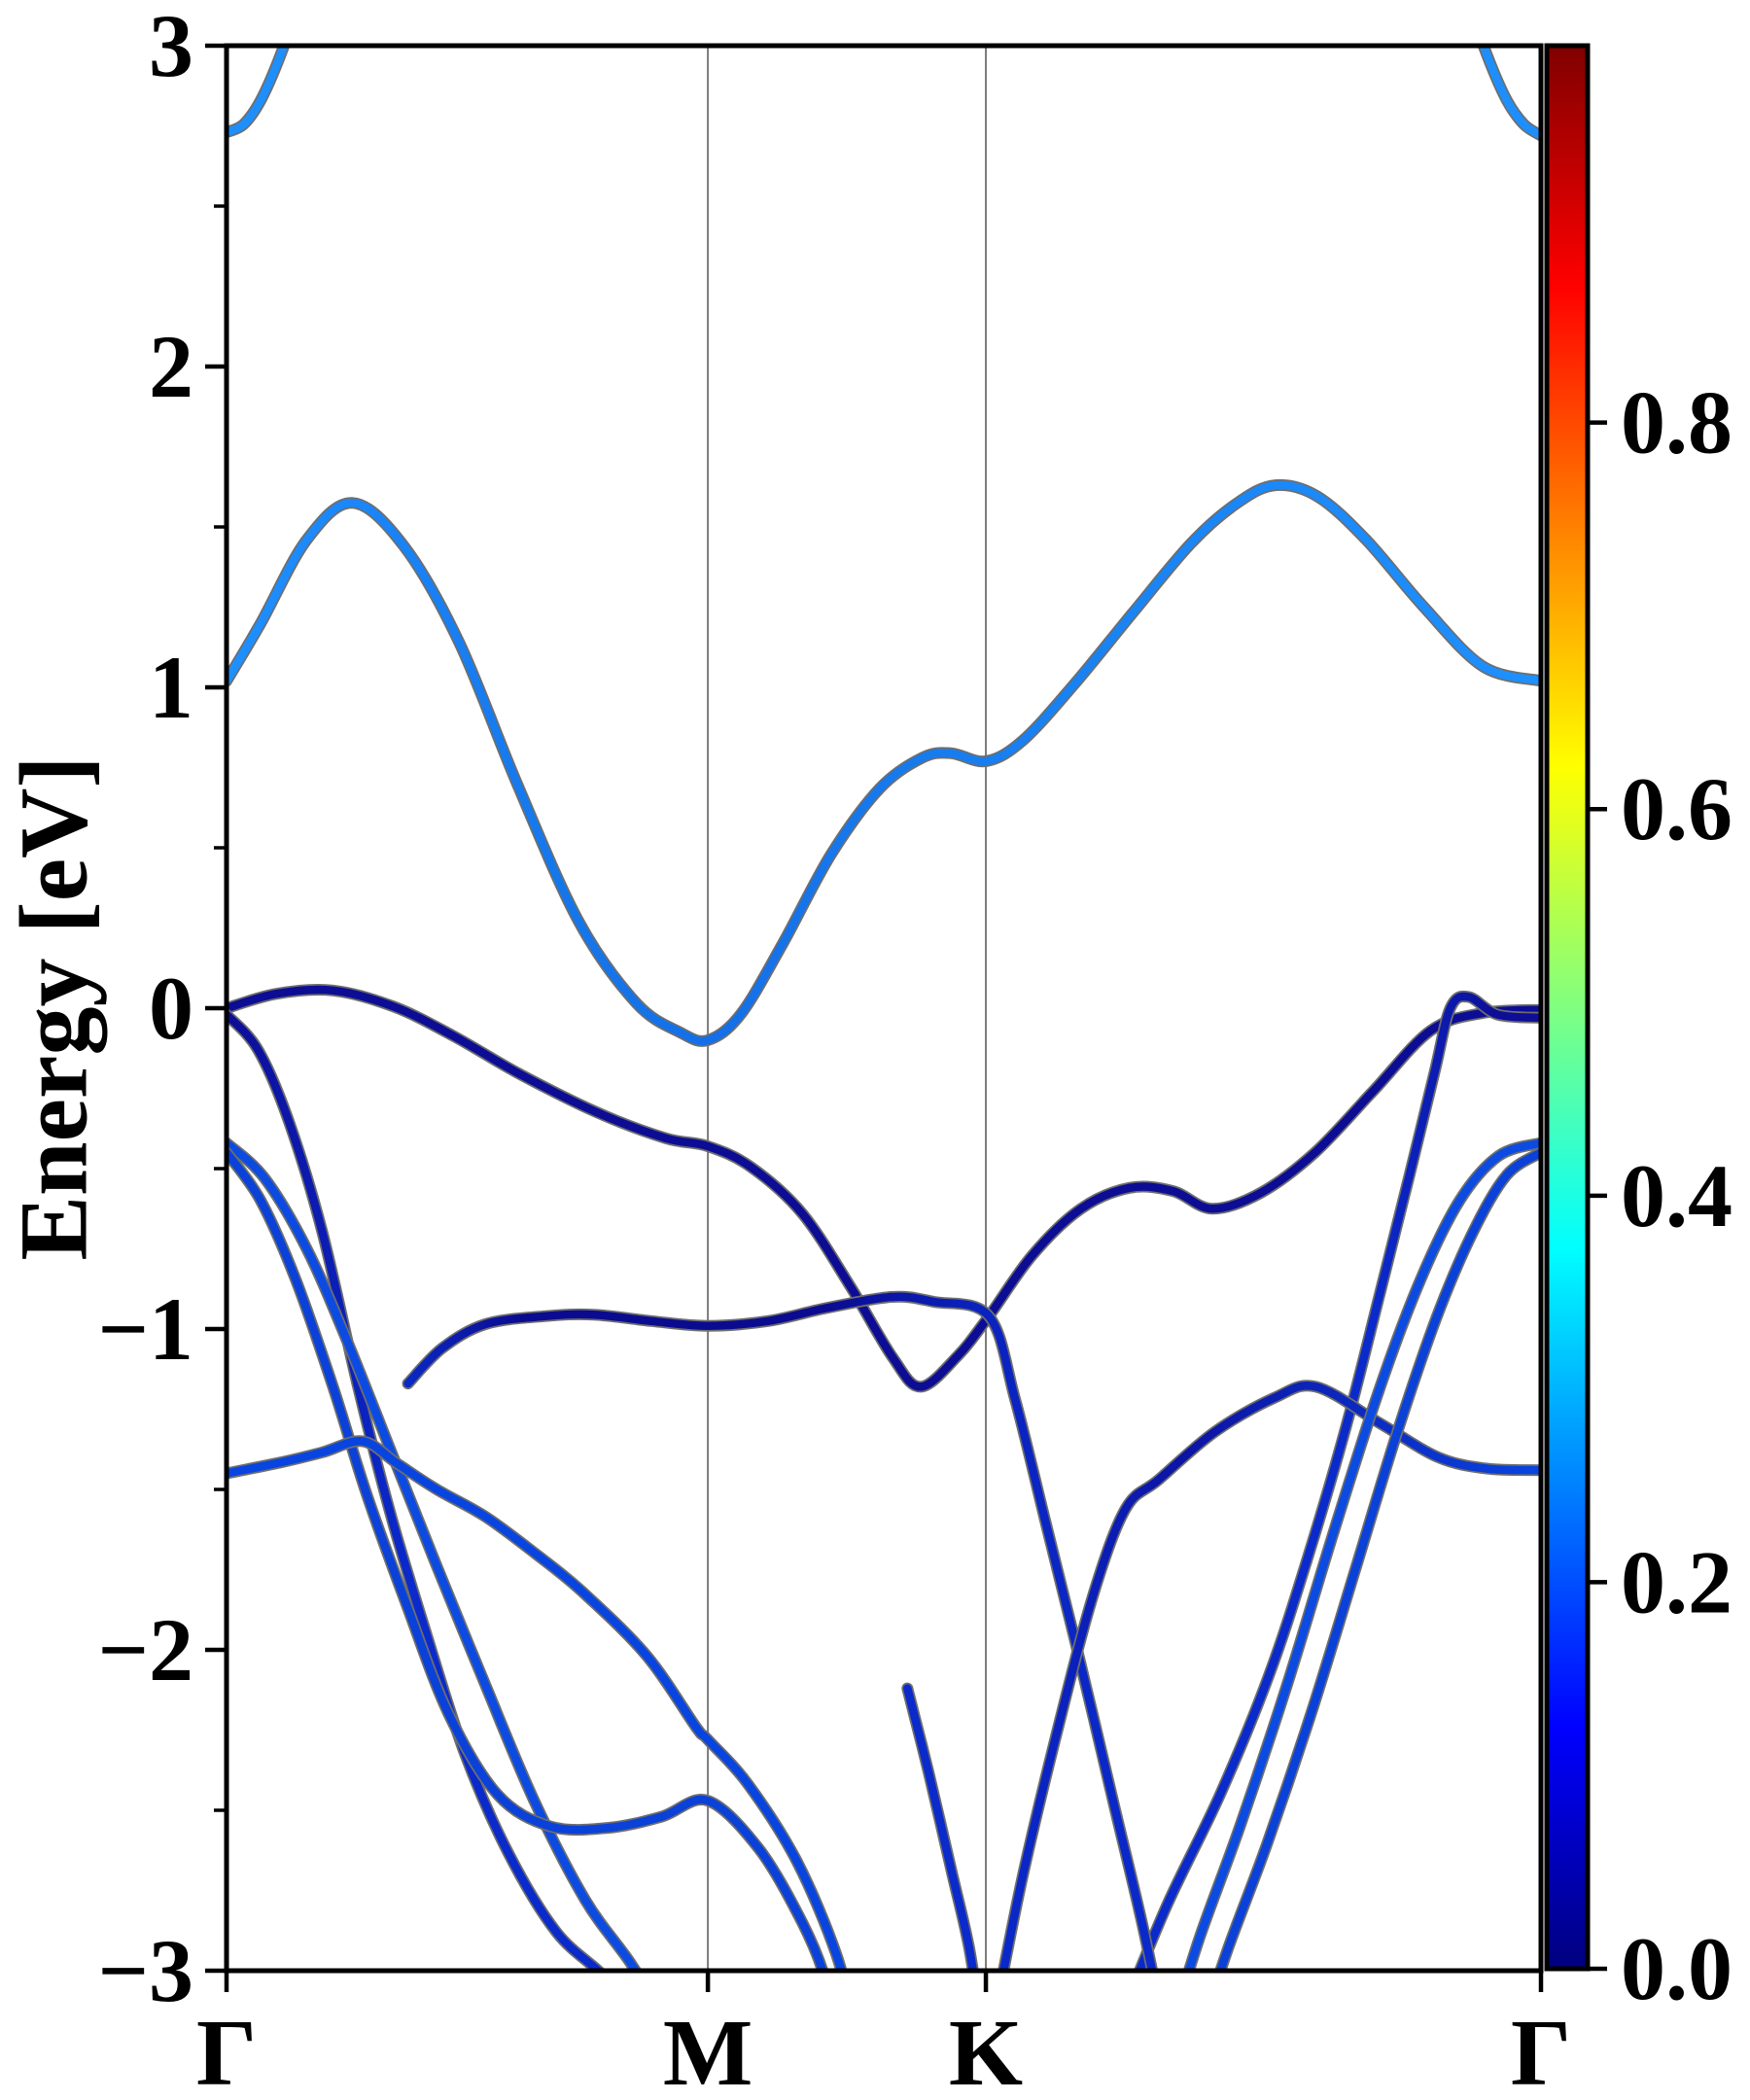  I want to click on colorbar-tick-label: 0.2, so click(1676, 1581).